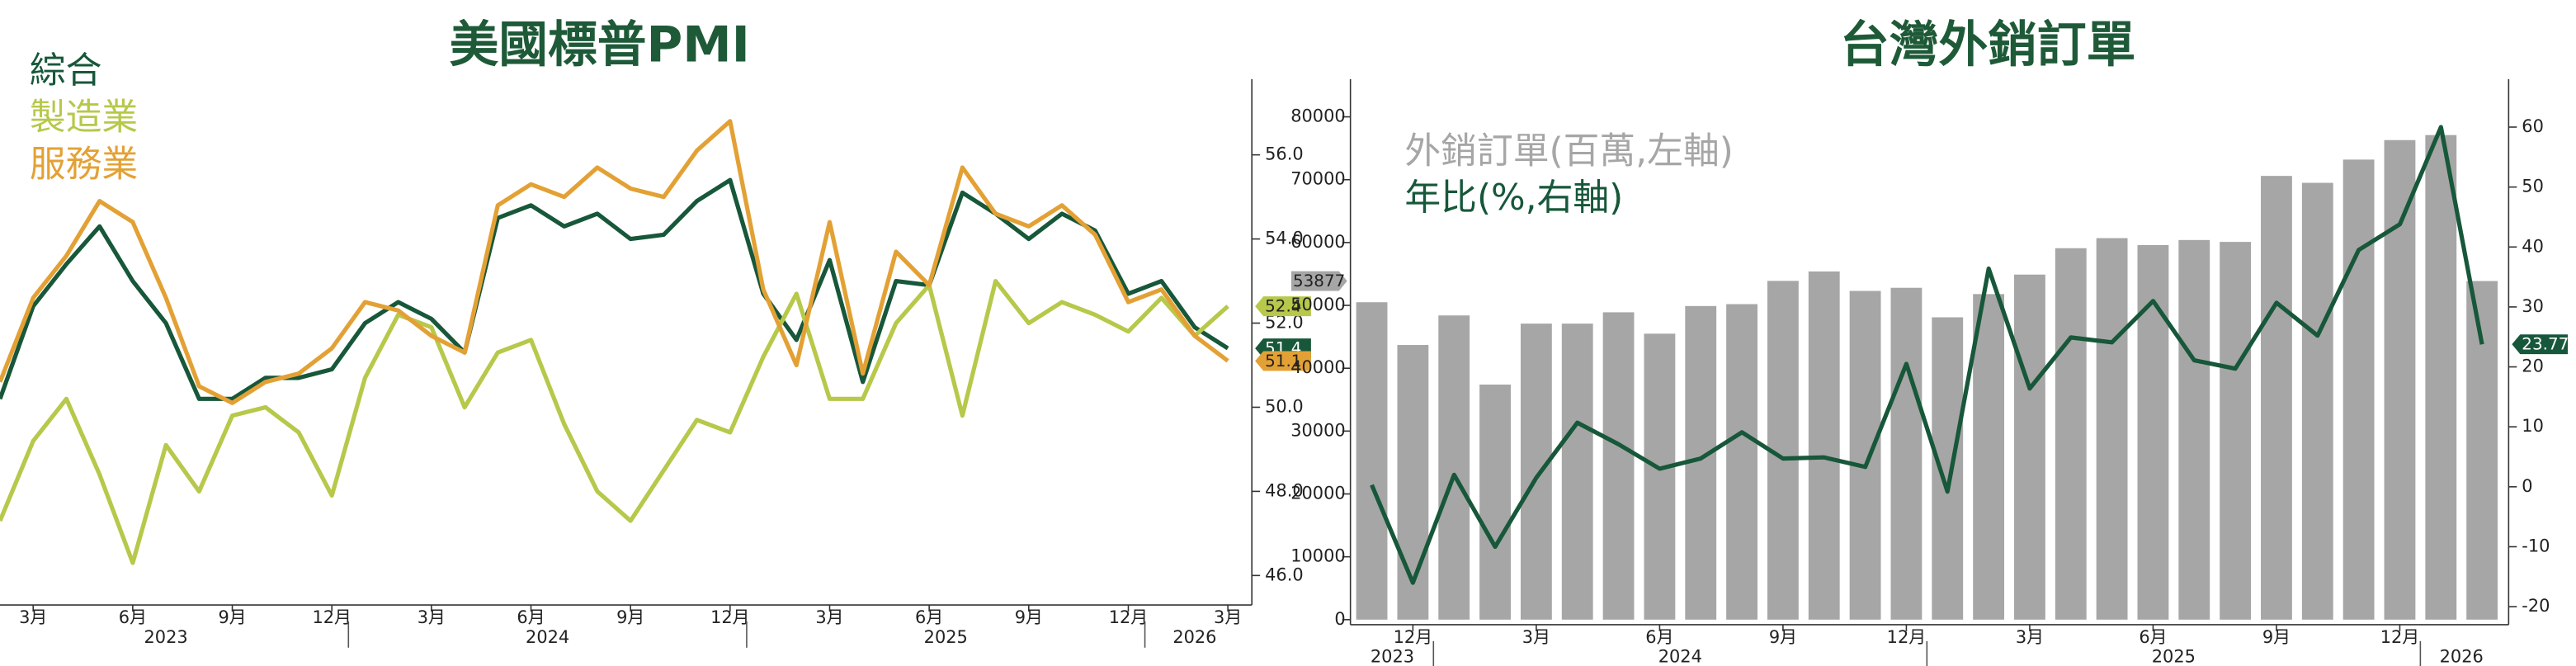  I want to click on legend-entry: 外銷訂單(百萬,左軸), so click(1568, 151).